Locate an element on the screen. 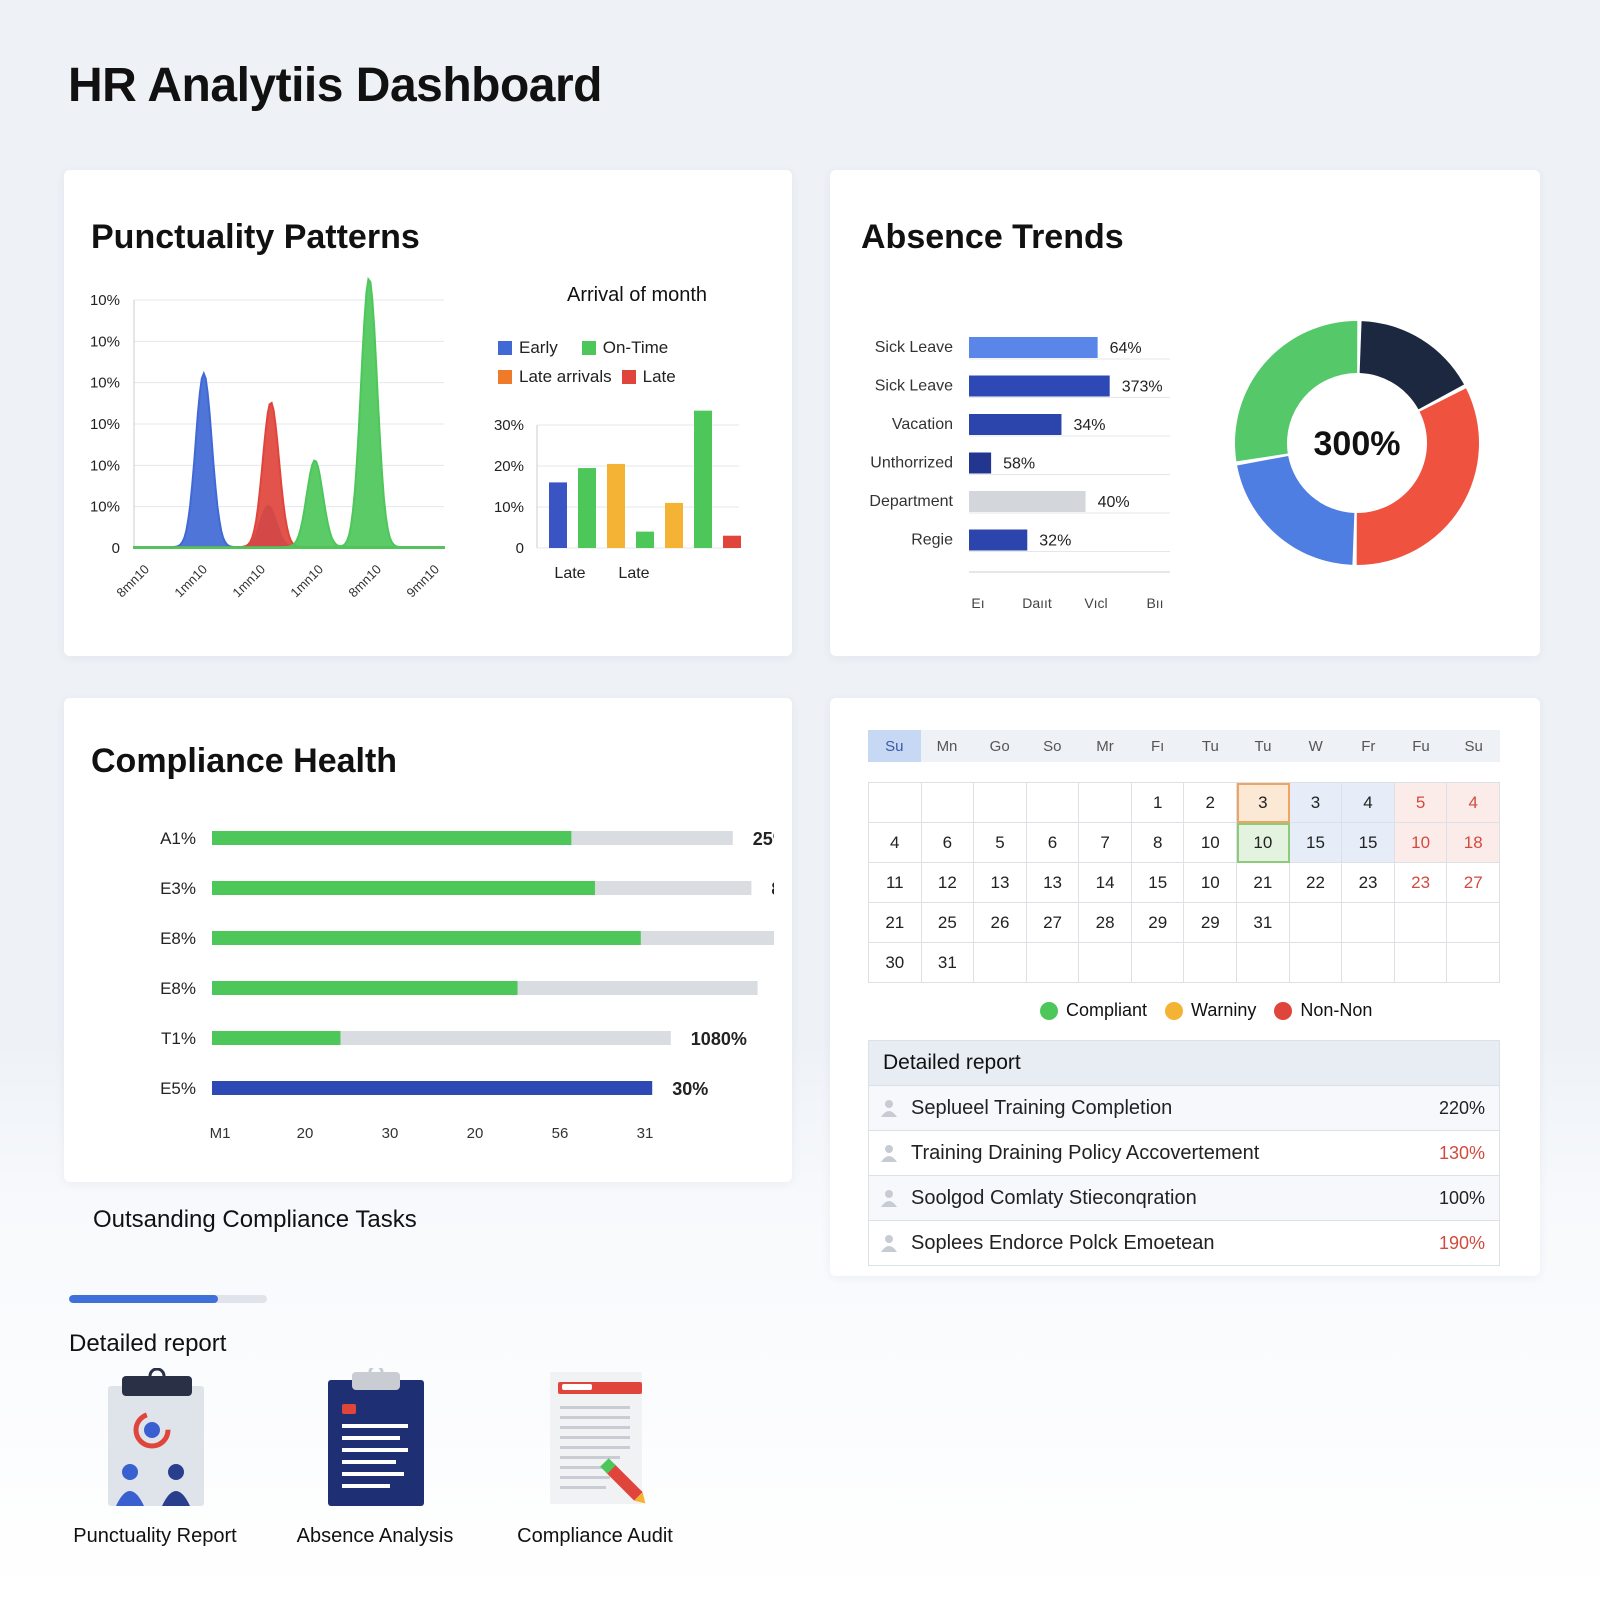 This screenshot has width=1600, height=1600. legend-on-time: On-Time is located at coordinates (624, 348).